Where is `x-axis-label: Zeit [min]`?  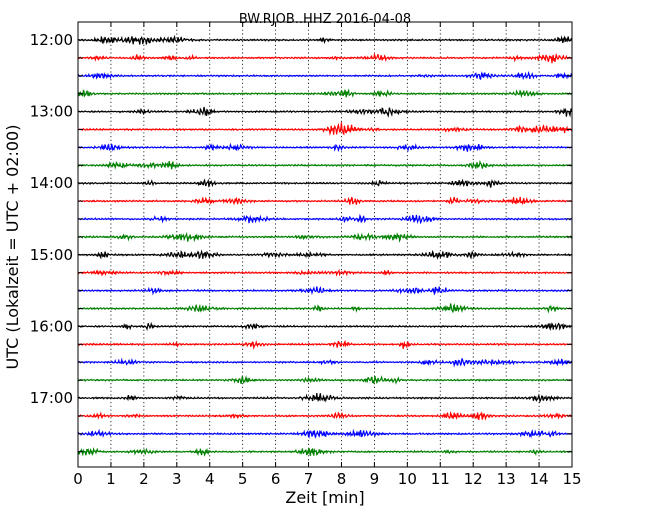 x-axis-label: Zeit [min] is located at coordinates (324, 497).